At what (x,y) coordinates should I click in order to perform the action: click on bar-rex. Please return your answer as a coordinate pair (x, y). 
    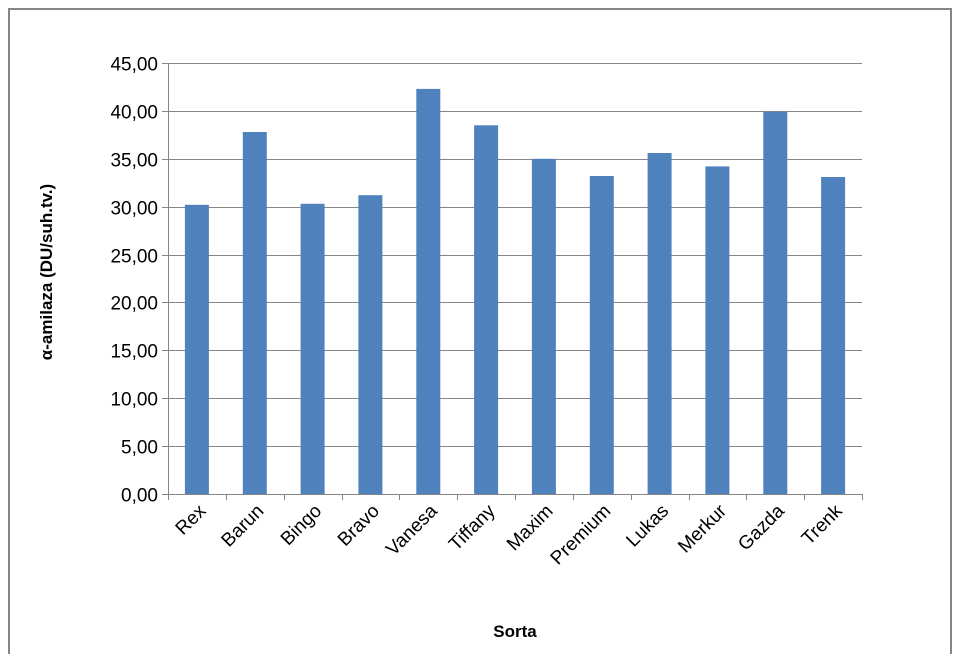
    Looking at the image, I should click on (196, 349).